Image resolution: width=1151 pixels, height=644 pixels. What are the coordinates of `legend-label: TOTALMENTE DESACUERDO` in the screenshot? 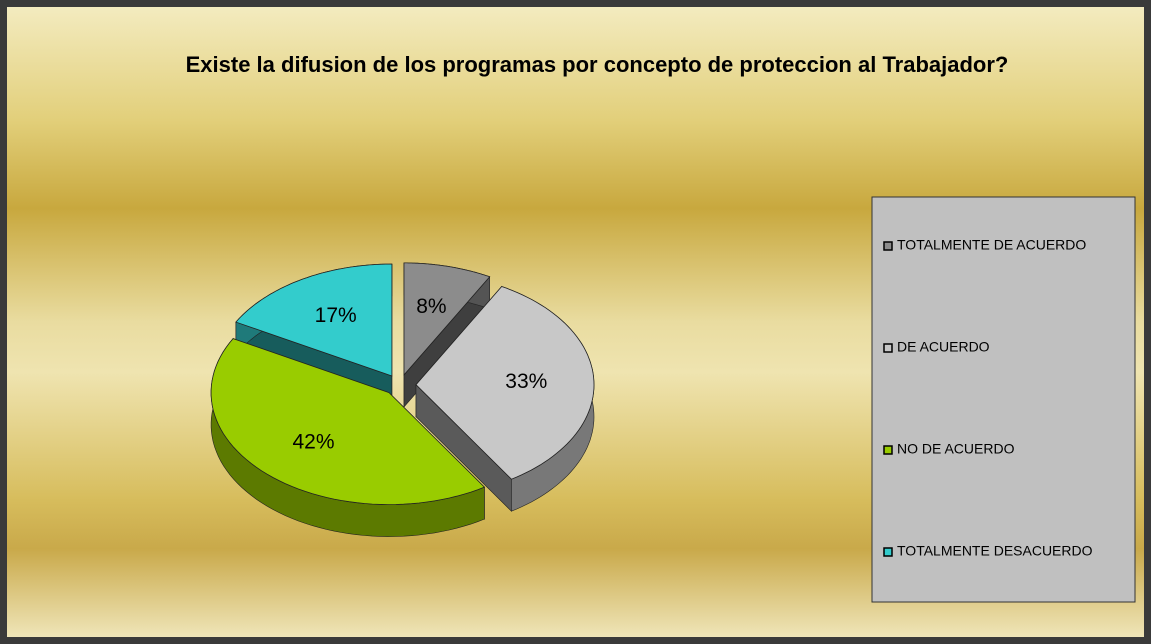 It's located at (995, 551).